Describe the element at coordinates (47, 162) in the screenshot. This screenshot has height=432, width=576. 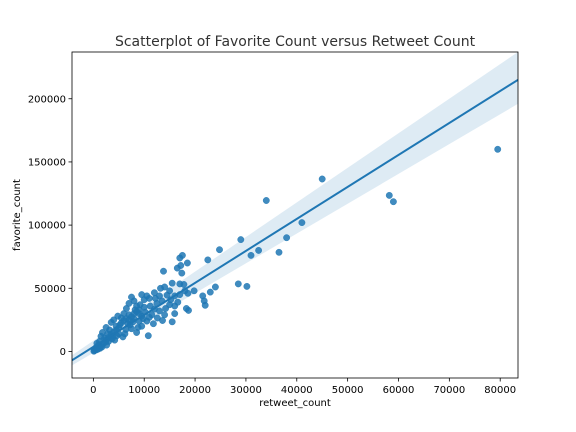
I see `y-tick-label: 150000` at that location.